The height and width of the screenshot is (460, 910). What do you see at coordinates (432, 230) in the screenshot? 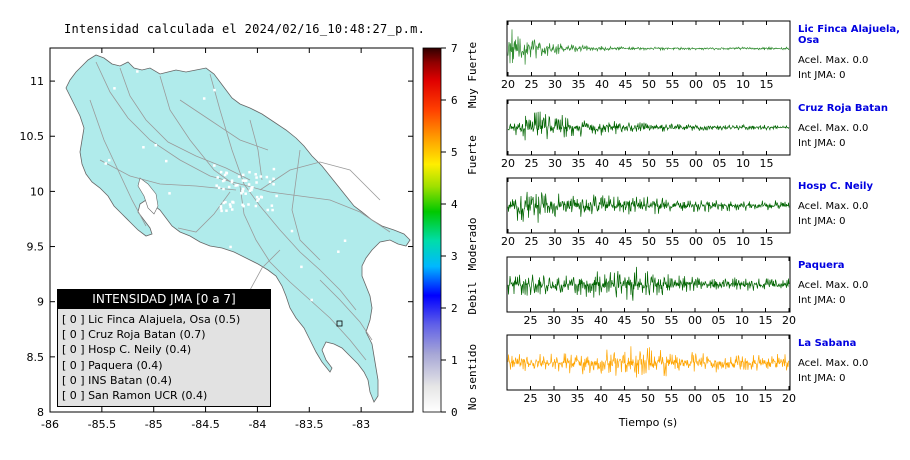
I see `colorbar-gradient` at bounding box center [432, 230].